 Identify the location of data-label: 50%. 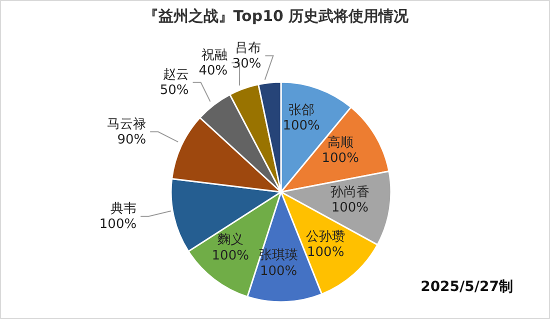
(174, 90).